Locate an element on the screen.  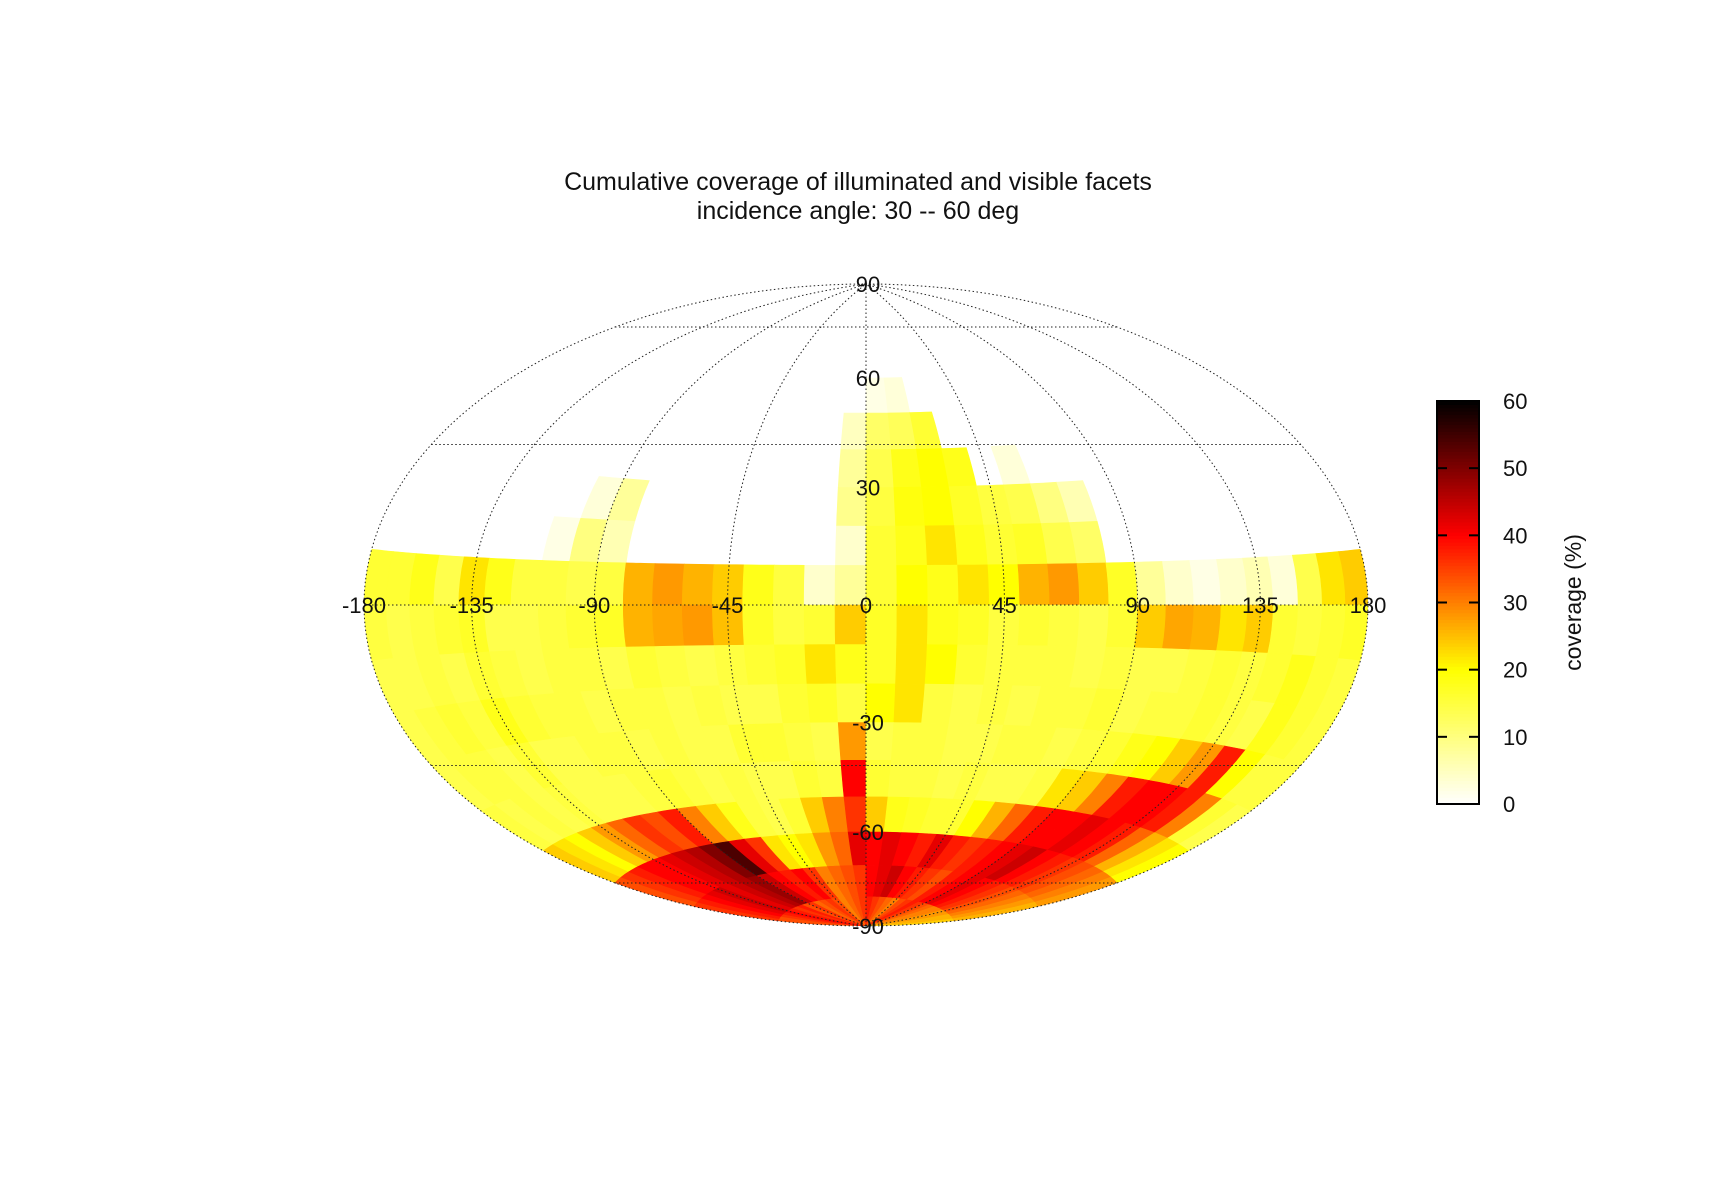
longitude-tick-labels: -180 -135 -90 -45 0 45 90 135 180 is located at coordinates (864, 605).